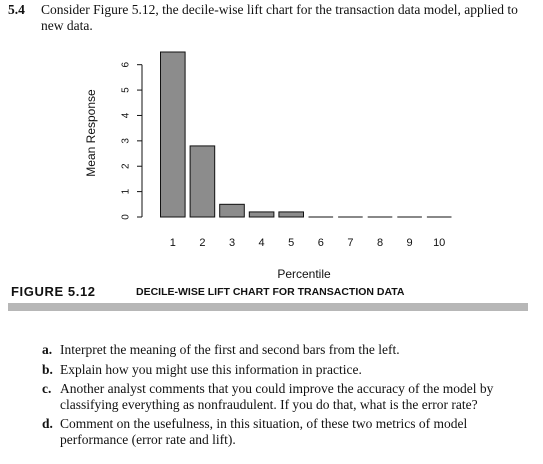  What do you see at coordinates (439, 243) in the screenshot?
I see `x-tick-label: 10` at bounding box center [439, 243].